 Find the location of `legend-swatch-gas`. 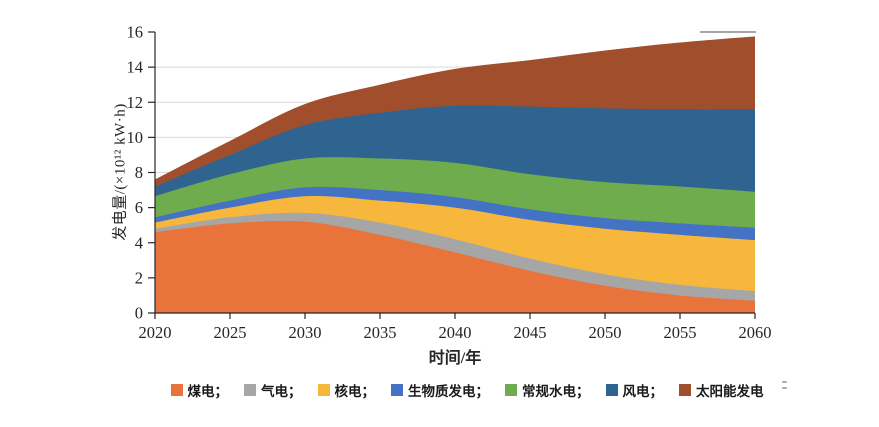

legend-swatch-gas is located at coordinates (250, 390).